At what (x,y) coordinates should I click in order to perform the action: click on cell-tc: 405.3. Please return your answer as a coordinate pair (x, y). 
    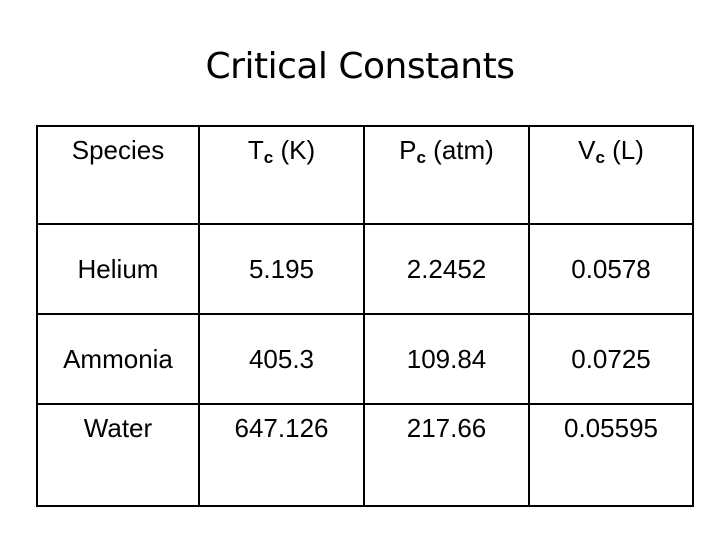
    Looking at the image, I should click on (281, 359).